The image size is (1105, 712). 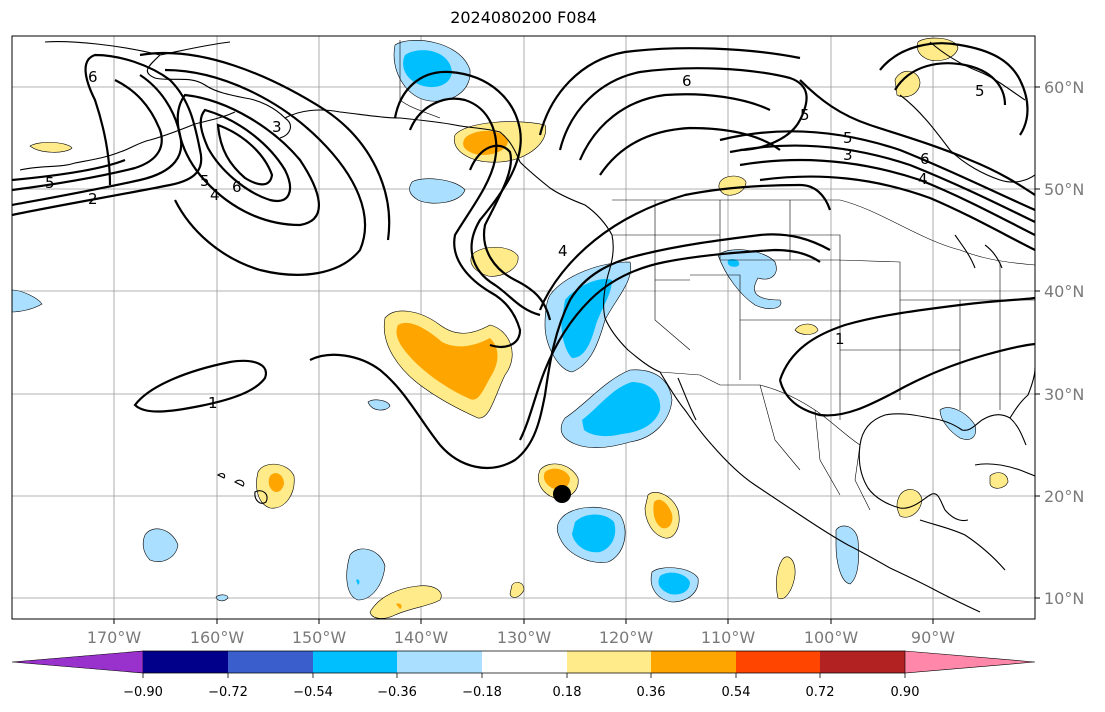 What do you see at coordinates (114, 637) in the screenshot?
I see `lon-label: 170°W` at bounding box center [114, 637].